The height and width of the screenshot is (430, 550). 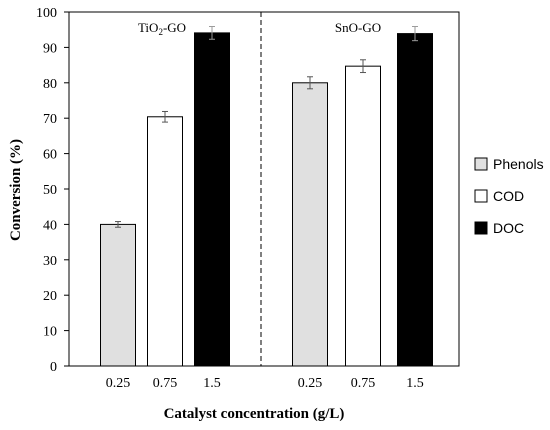 I want to click on legend-label: Phenols, so click(x=518, y=164).